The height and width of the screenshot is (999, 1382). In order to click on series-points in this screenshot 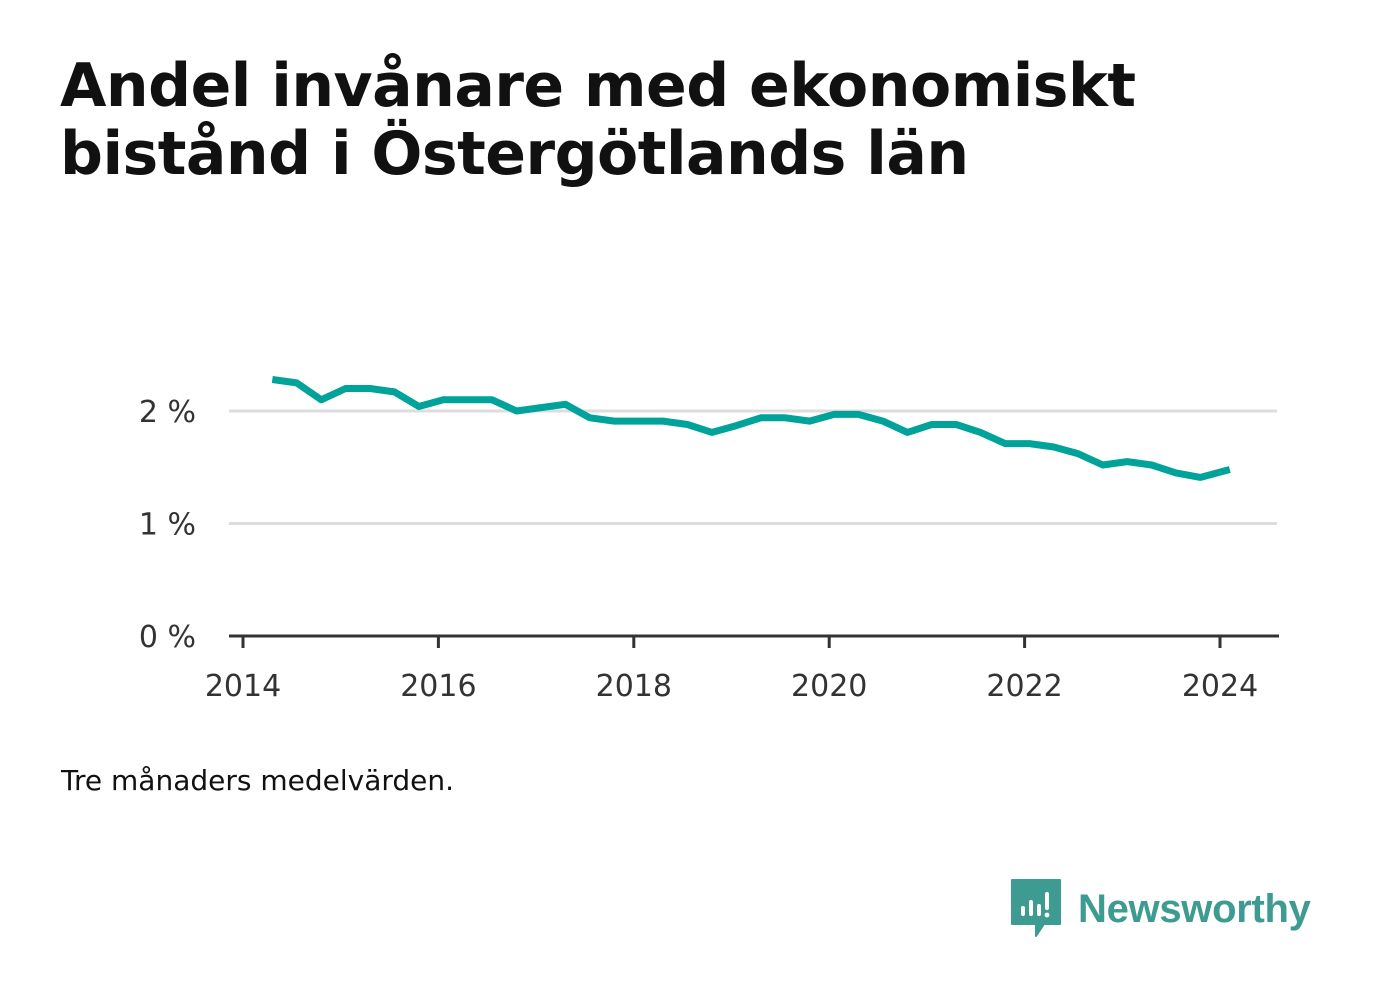, I will do `click(751, 429)`.